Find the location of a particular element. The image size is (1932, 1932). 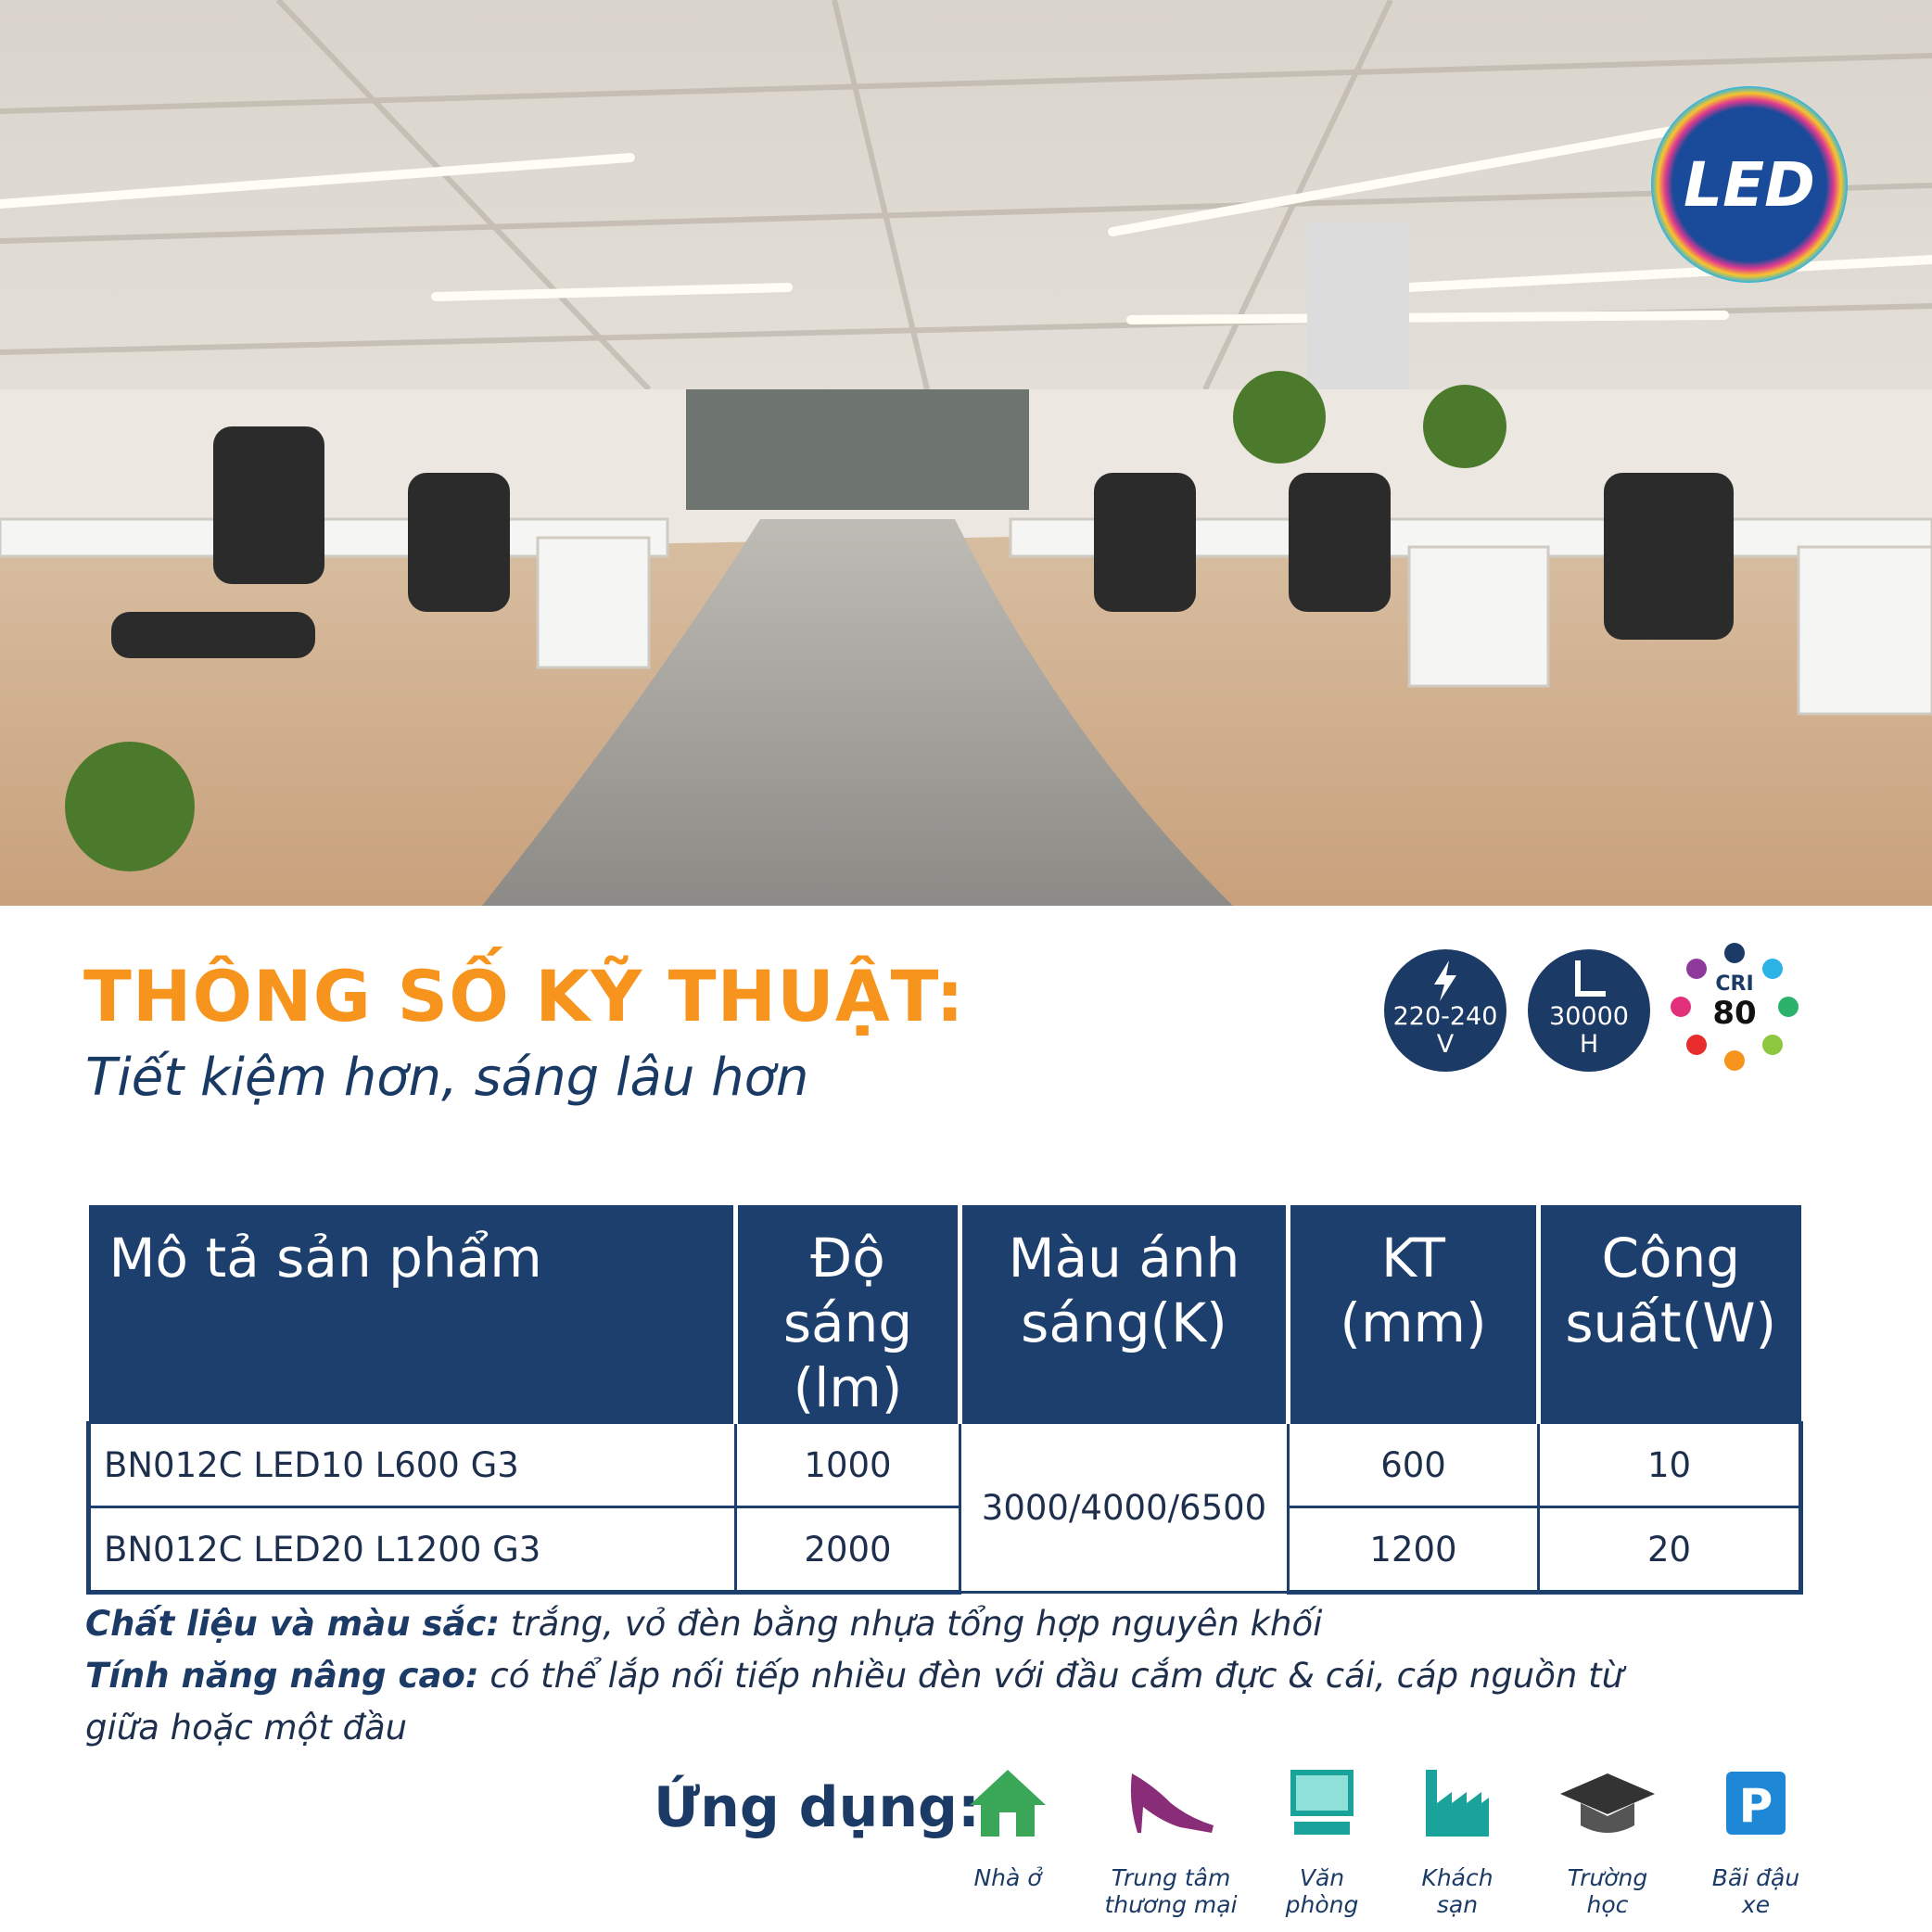

header-text: (mm) is located at coordinates (1413, 1322).